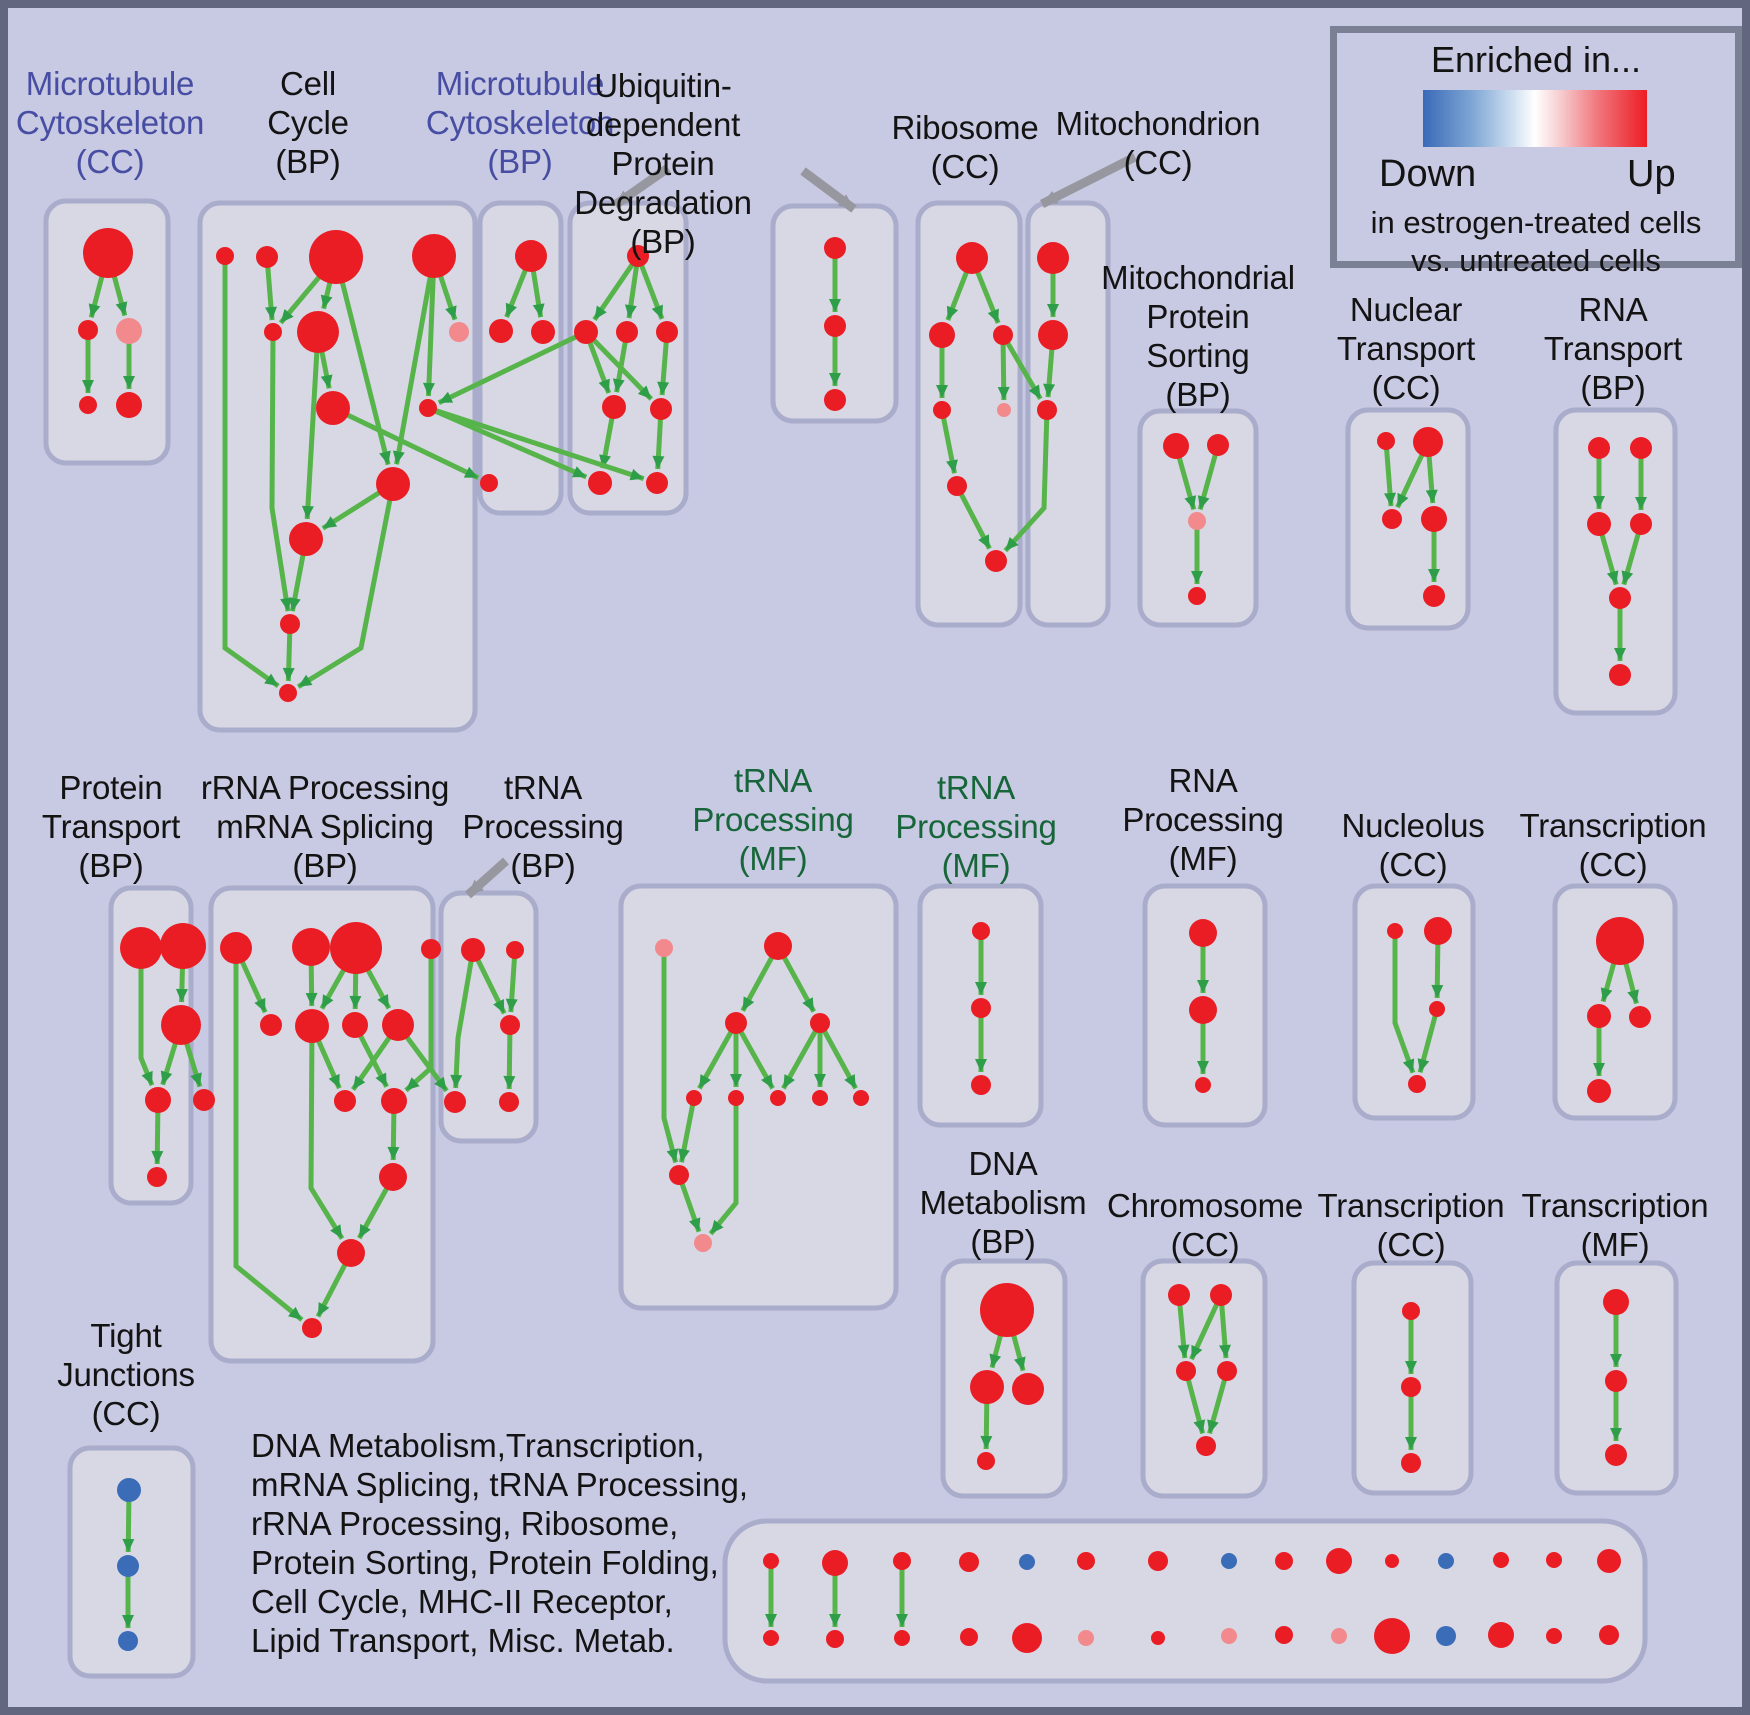  I want to click on group-box-rna-transport-bp, so click(1615, 561).